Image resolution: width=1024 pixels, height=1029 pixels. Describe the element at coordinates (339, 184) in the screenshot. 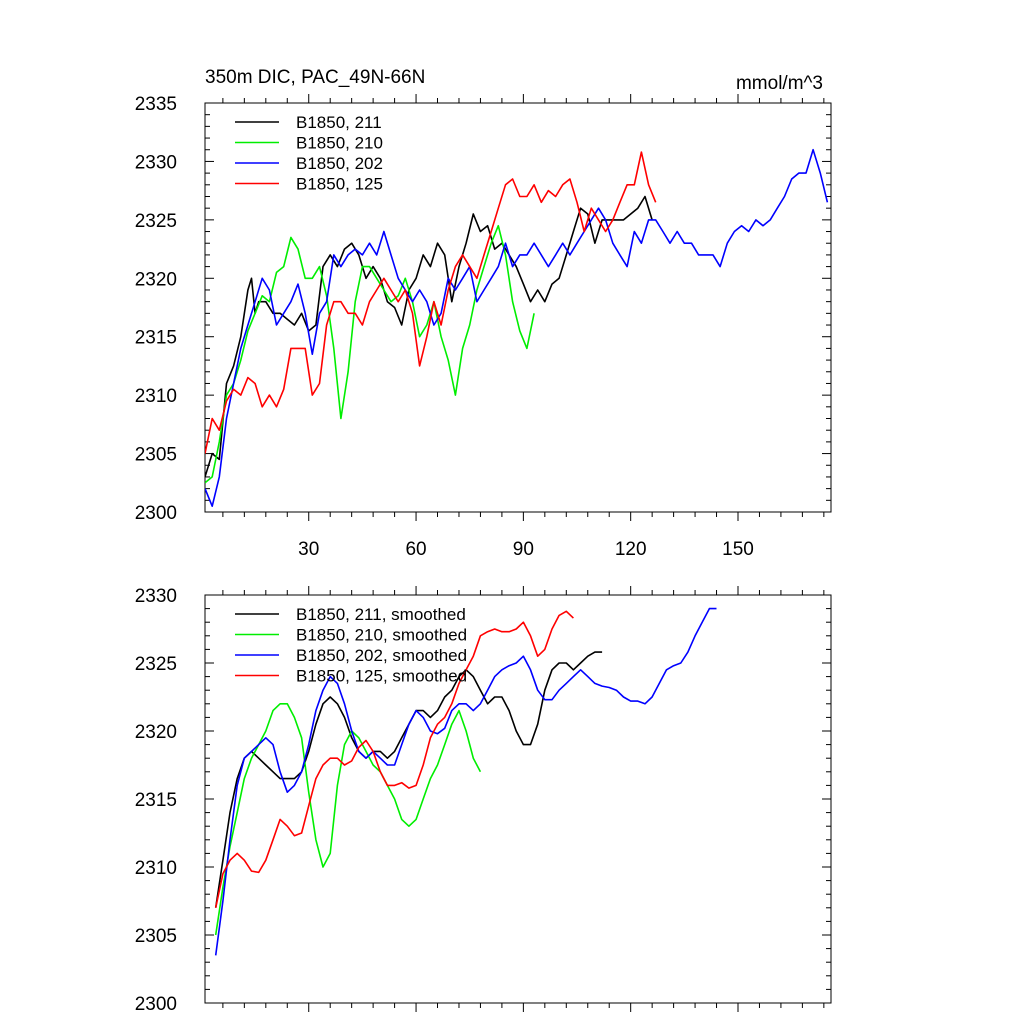

I see `legend-label: B1850, 125` at that location.